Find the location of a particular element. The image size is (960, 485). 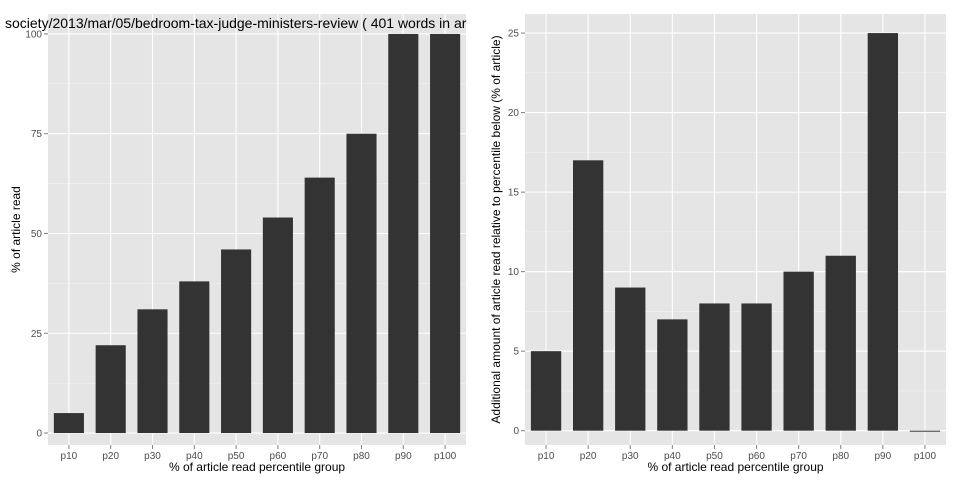

y-tick-label-right: 10 is located at coordinates (514, 272).